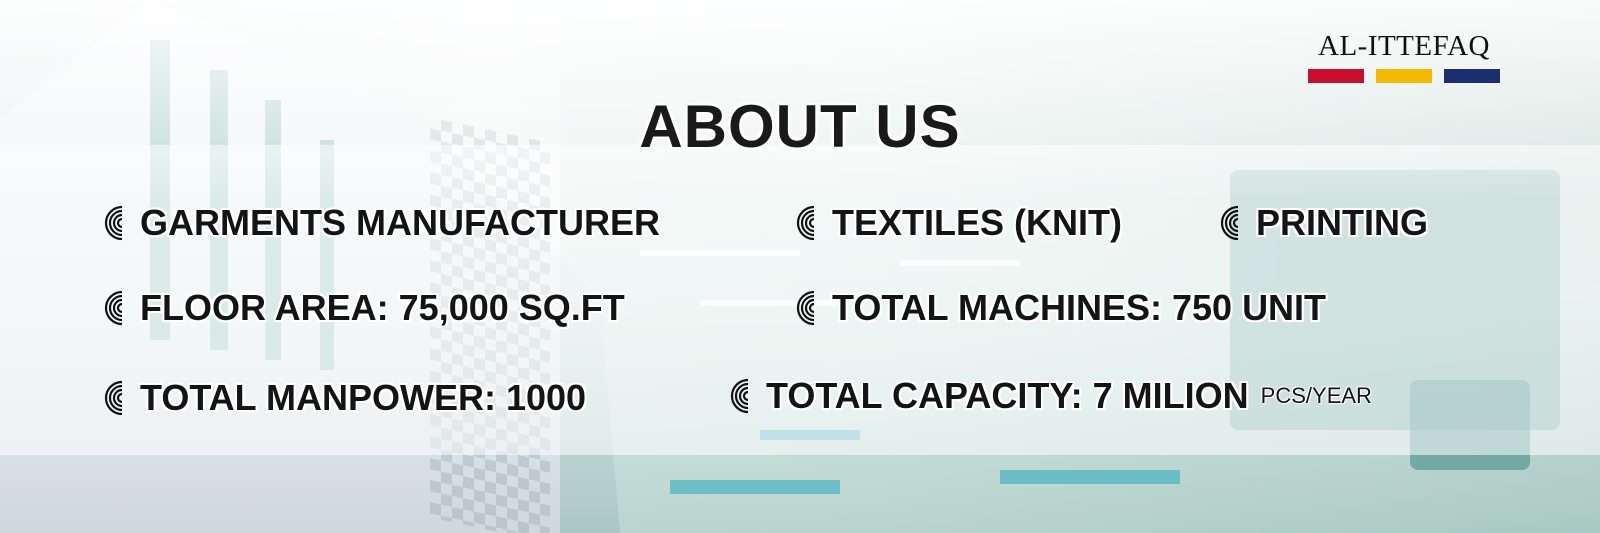 The image size is (1600, 533). I want to click on logo-bar-yellow, so click(1404, 76).